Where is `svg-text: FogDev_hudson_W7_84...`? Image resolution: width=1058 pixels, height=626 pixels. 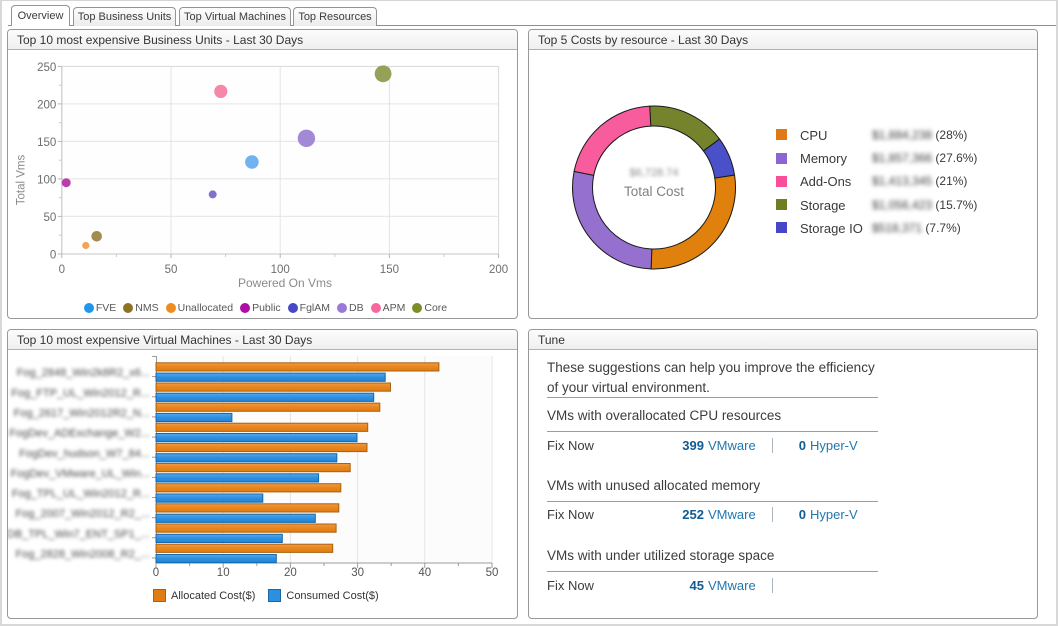 svg-text: FogDev_hudson_W7_84... is located at coordinates (84, 454).